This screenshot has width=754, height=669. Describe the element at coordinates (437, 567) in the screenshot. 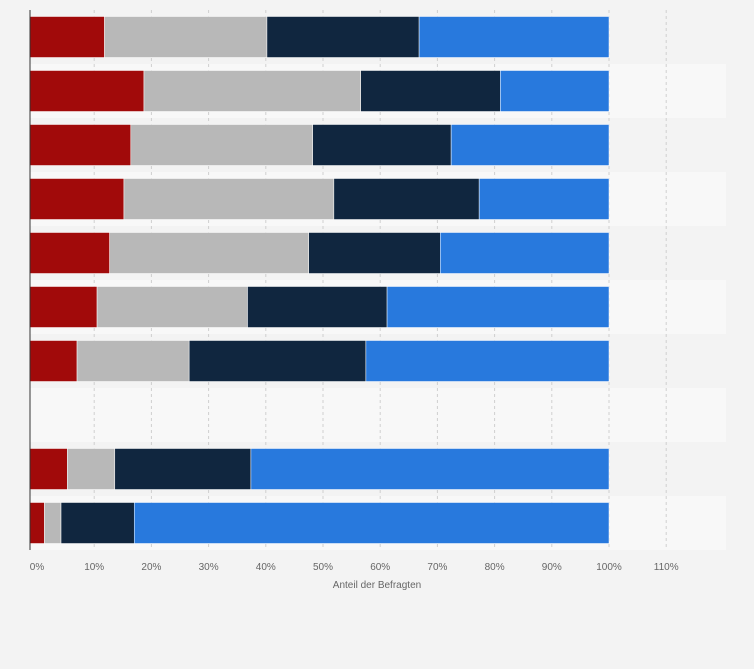

I see `x-tick-label: 70%` at that location.